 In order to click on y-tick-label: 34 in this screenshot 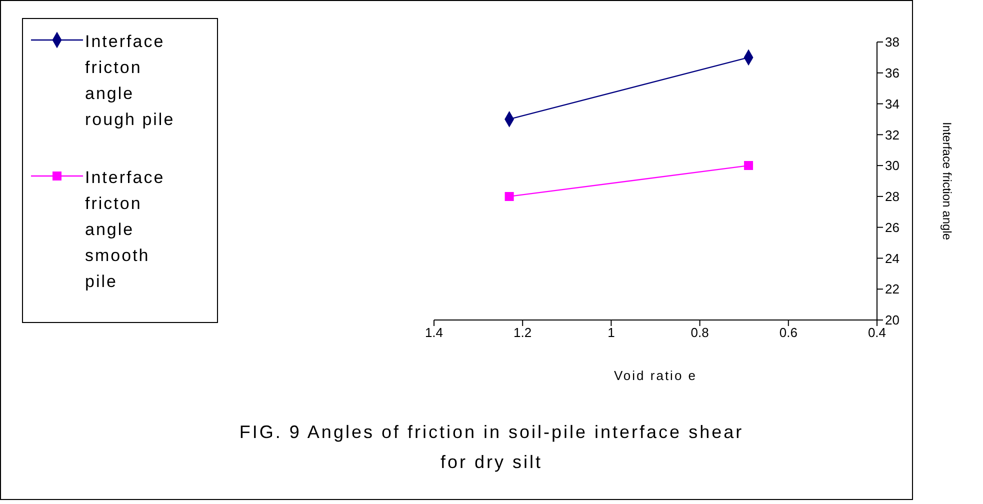, I will do `click(892, 104)`.